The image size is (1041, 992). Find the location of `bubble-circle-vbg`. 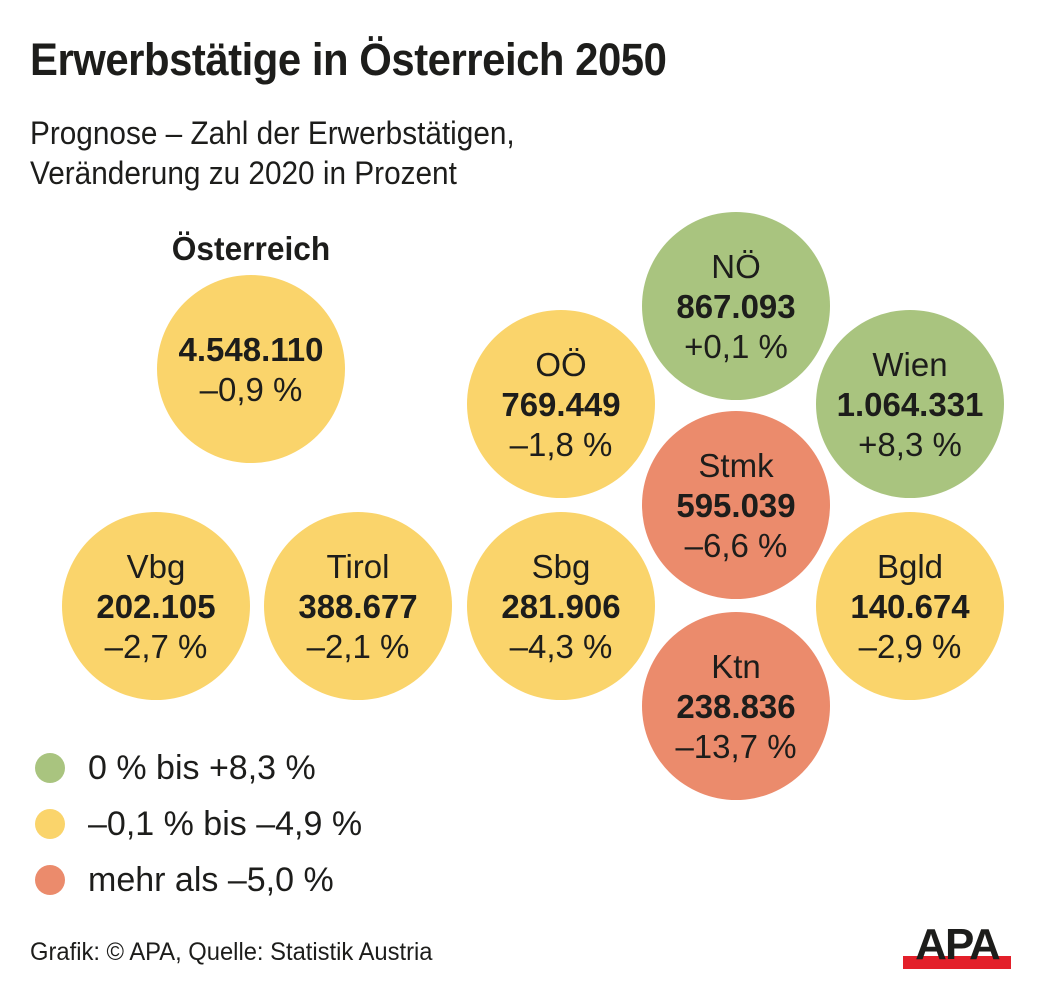

bubble-circle-vbg is located at coordinates (156, 606).